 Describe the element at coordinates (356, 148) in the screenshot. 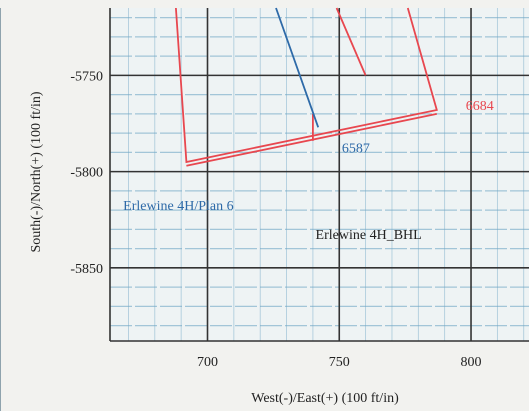

I see `annotation-label: 6587` at that location.